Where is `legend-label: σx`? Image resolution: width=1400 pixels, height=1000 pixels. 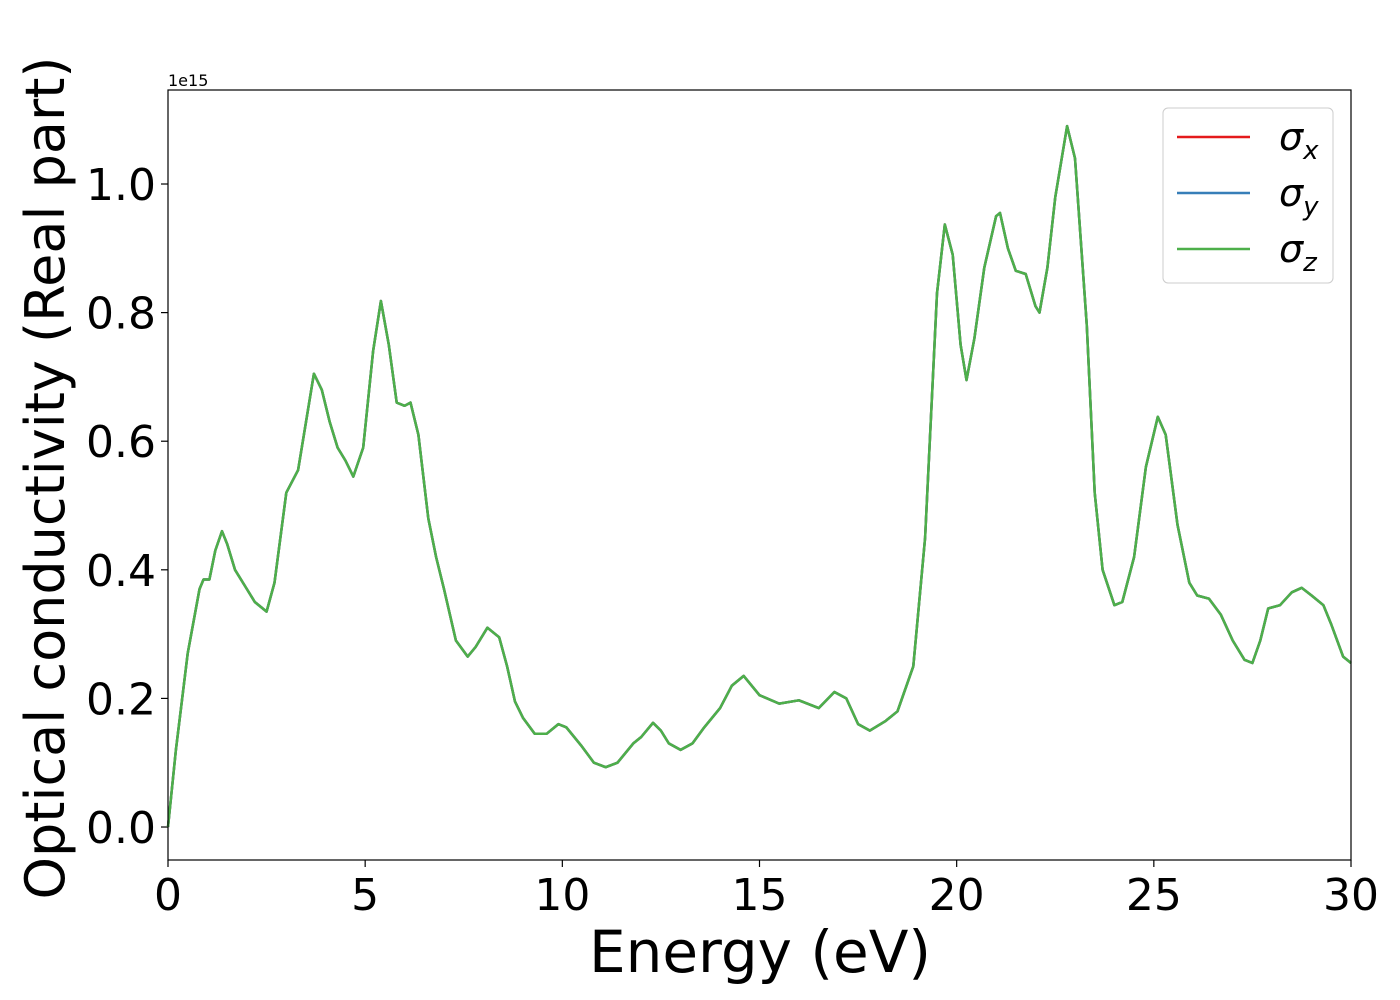
legend-label: σx is located at coordinates (1299, 140).